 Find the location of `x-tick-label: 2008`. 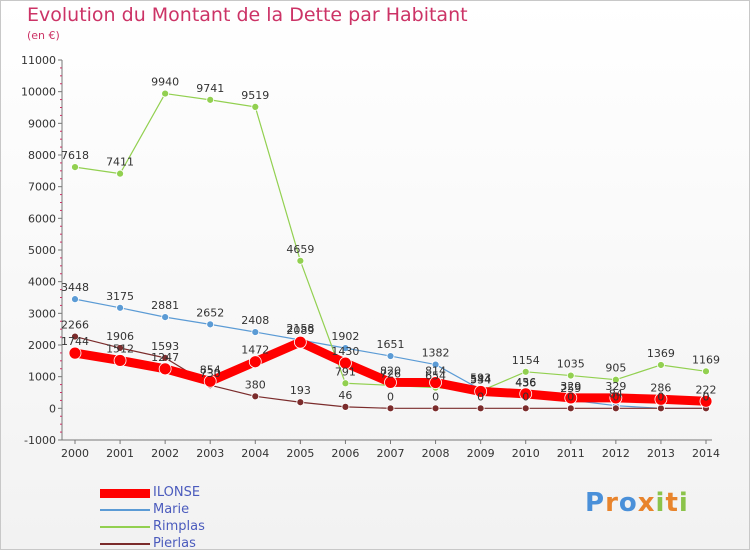

x-tick-label: 2008 is located at coordinates (436, 453).